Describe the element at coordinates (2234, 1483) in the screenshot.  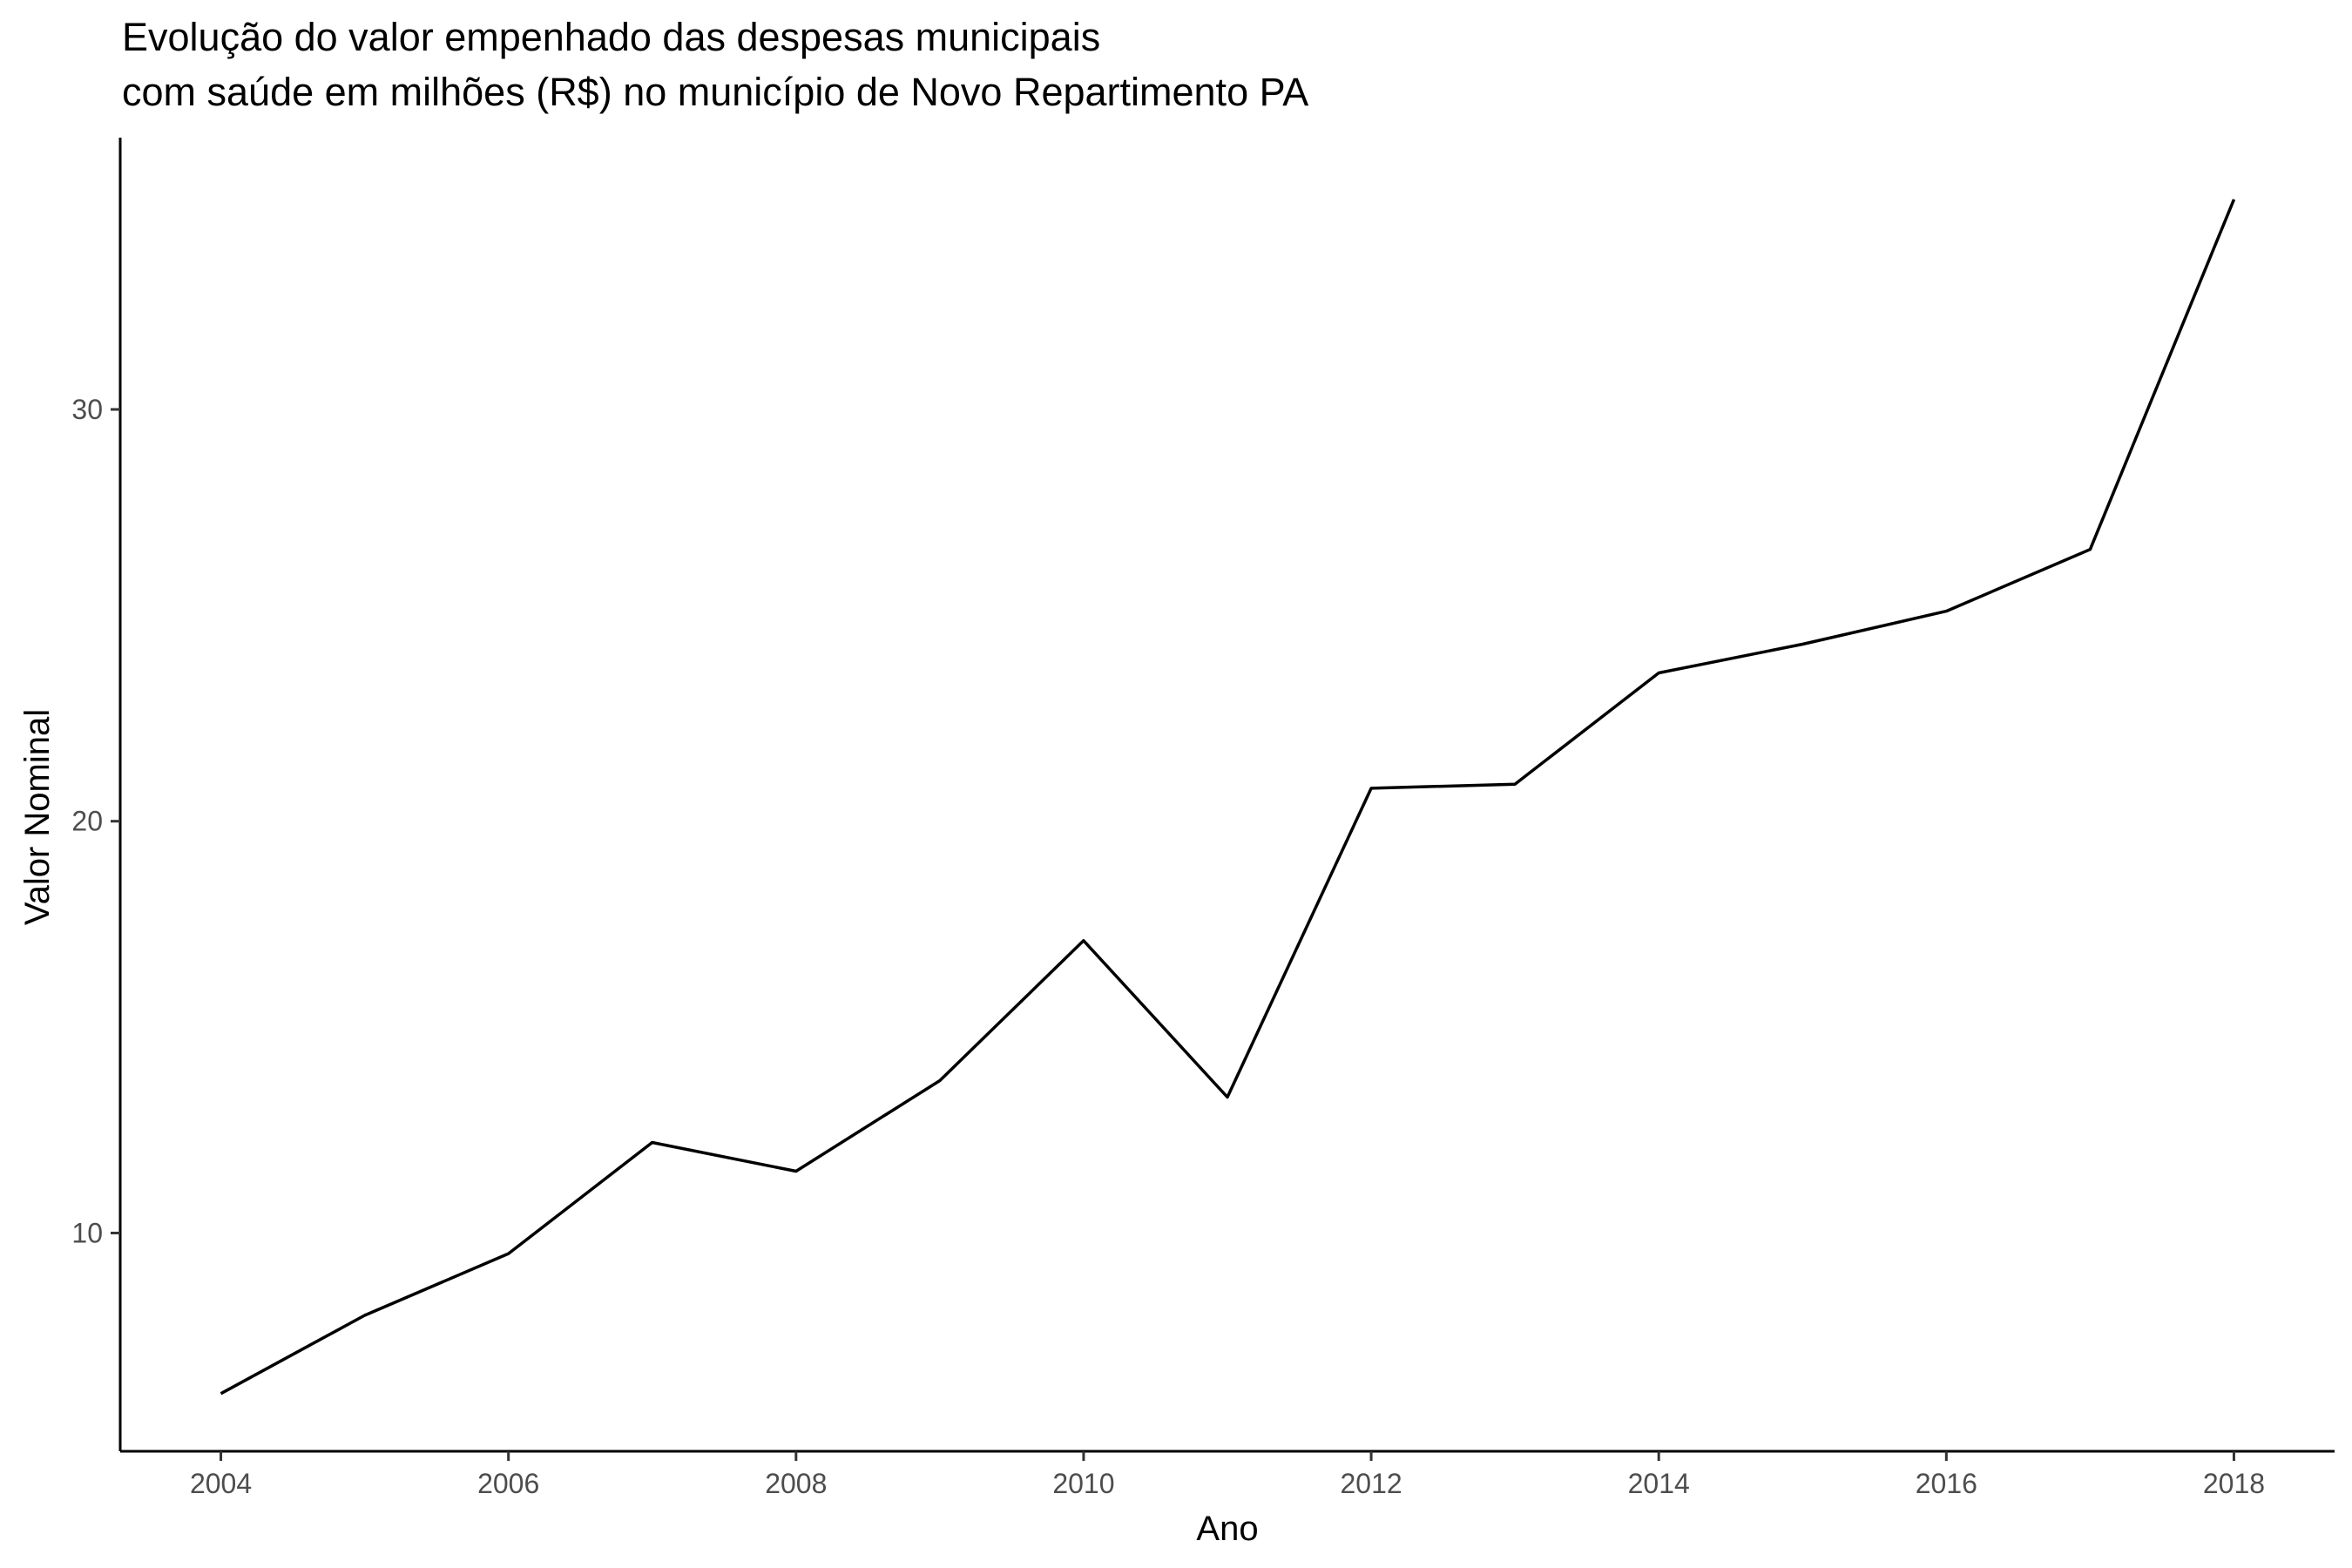
I see `x-tick-label: 2018` at that location.